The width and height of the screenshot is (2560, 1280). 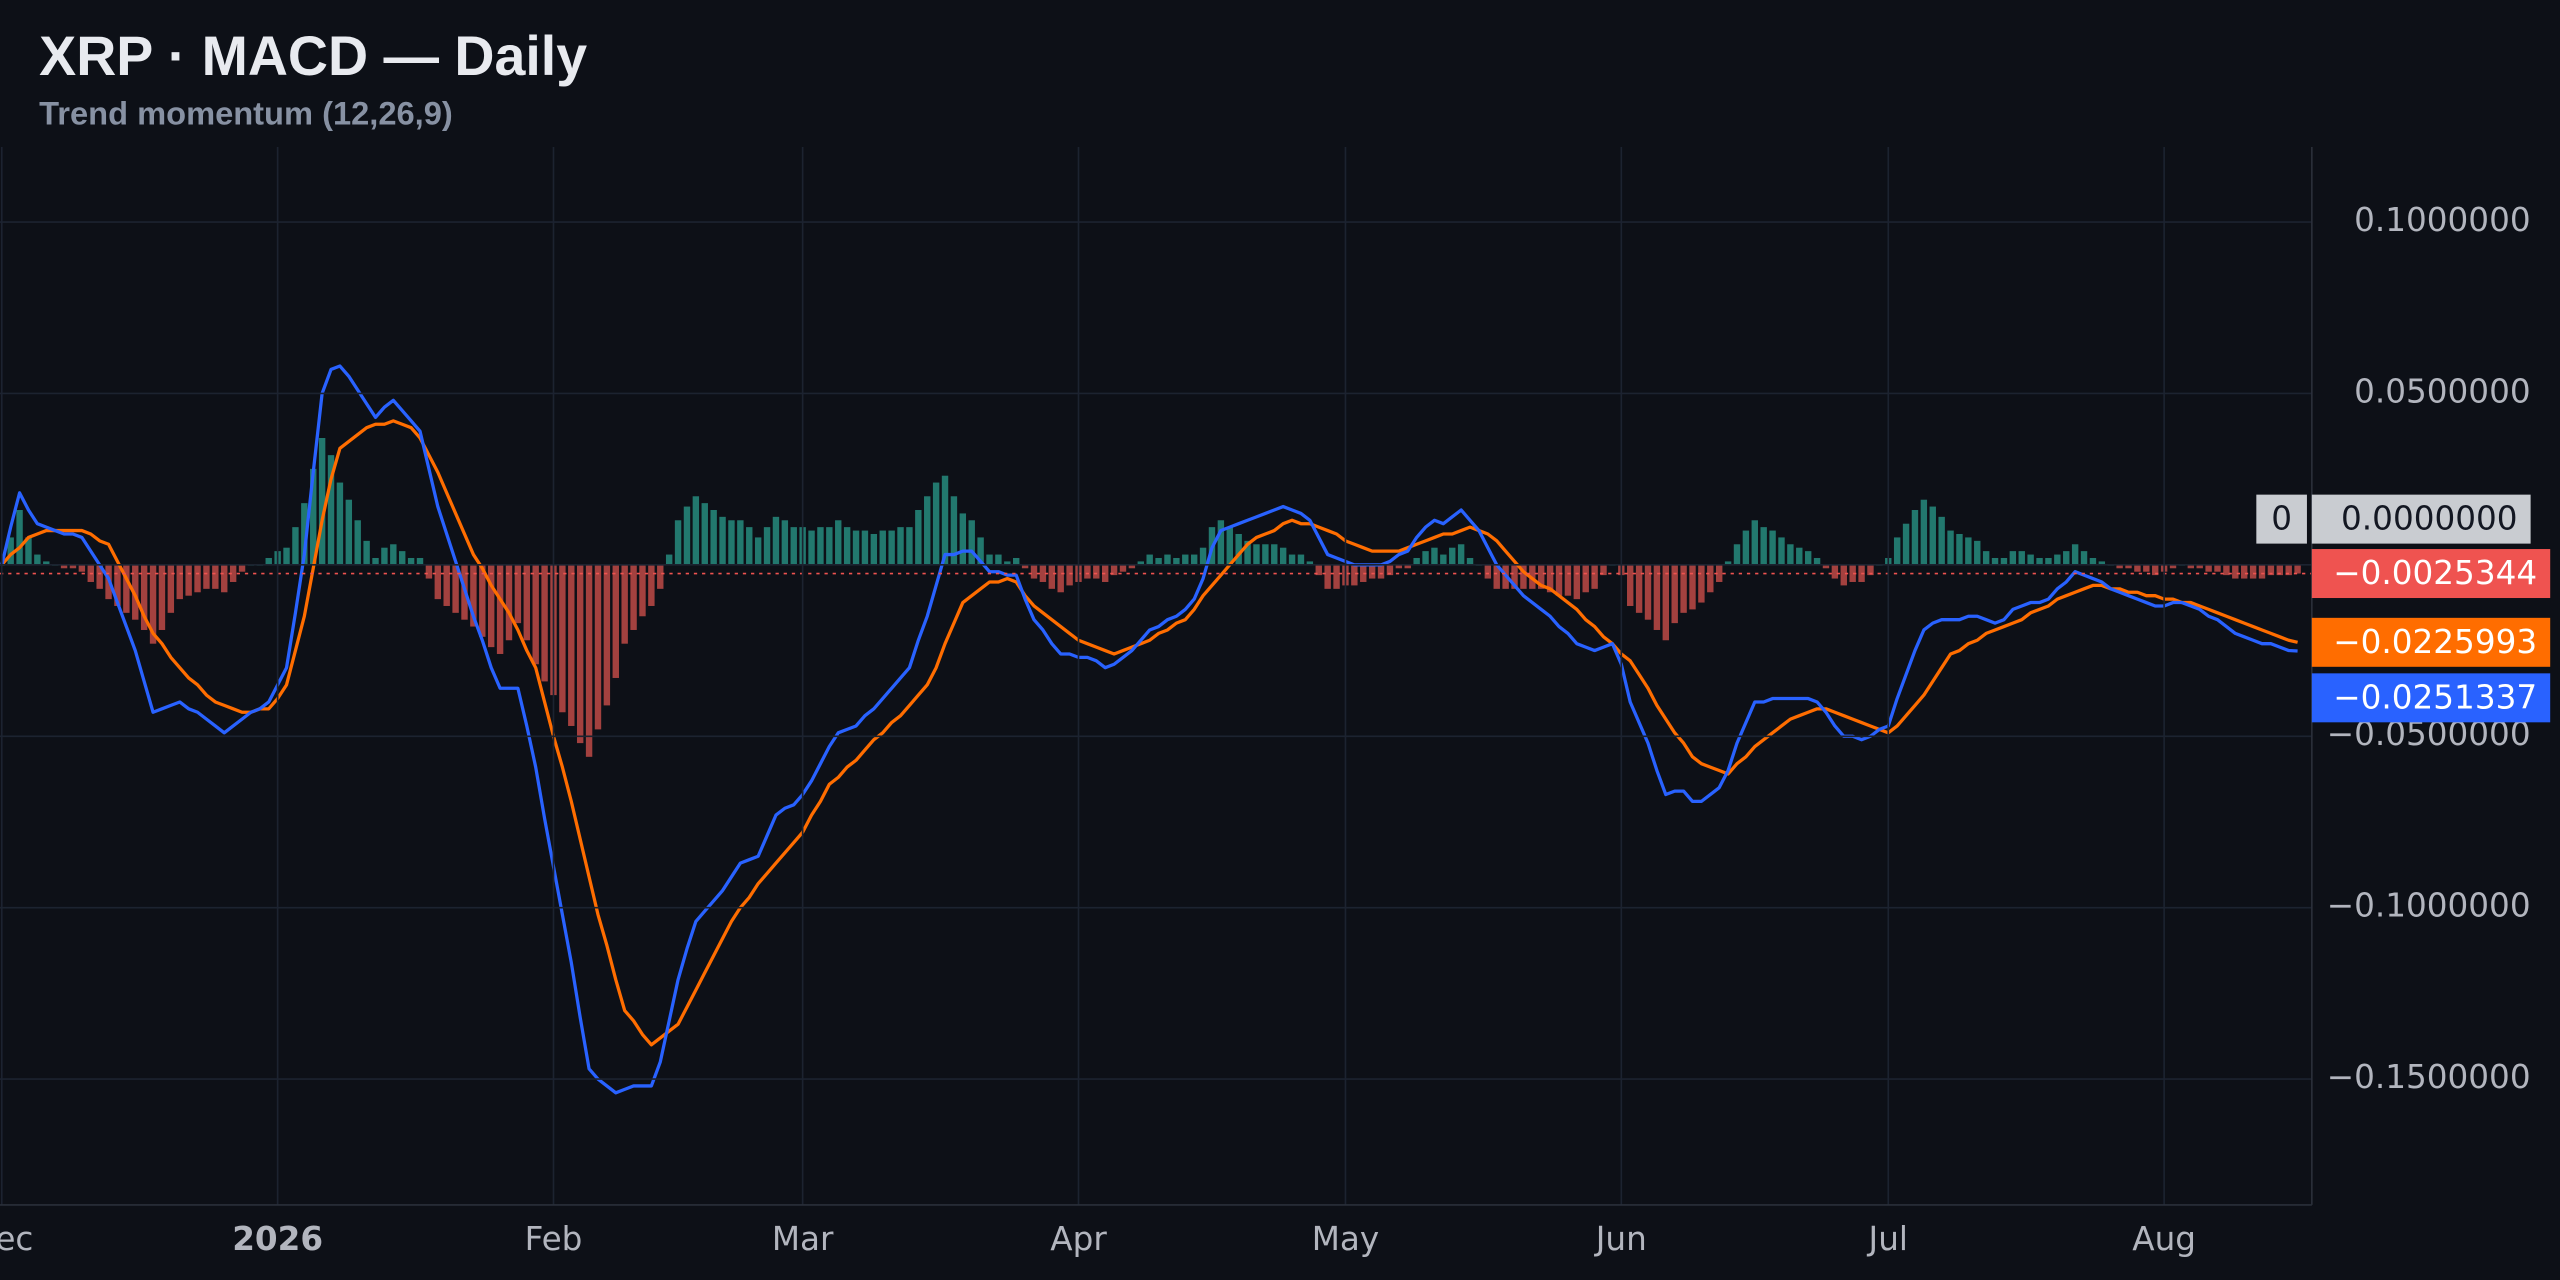 I want to click on y-tick-label: −0.1000000, so click(x=2429, y=906).